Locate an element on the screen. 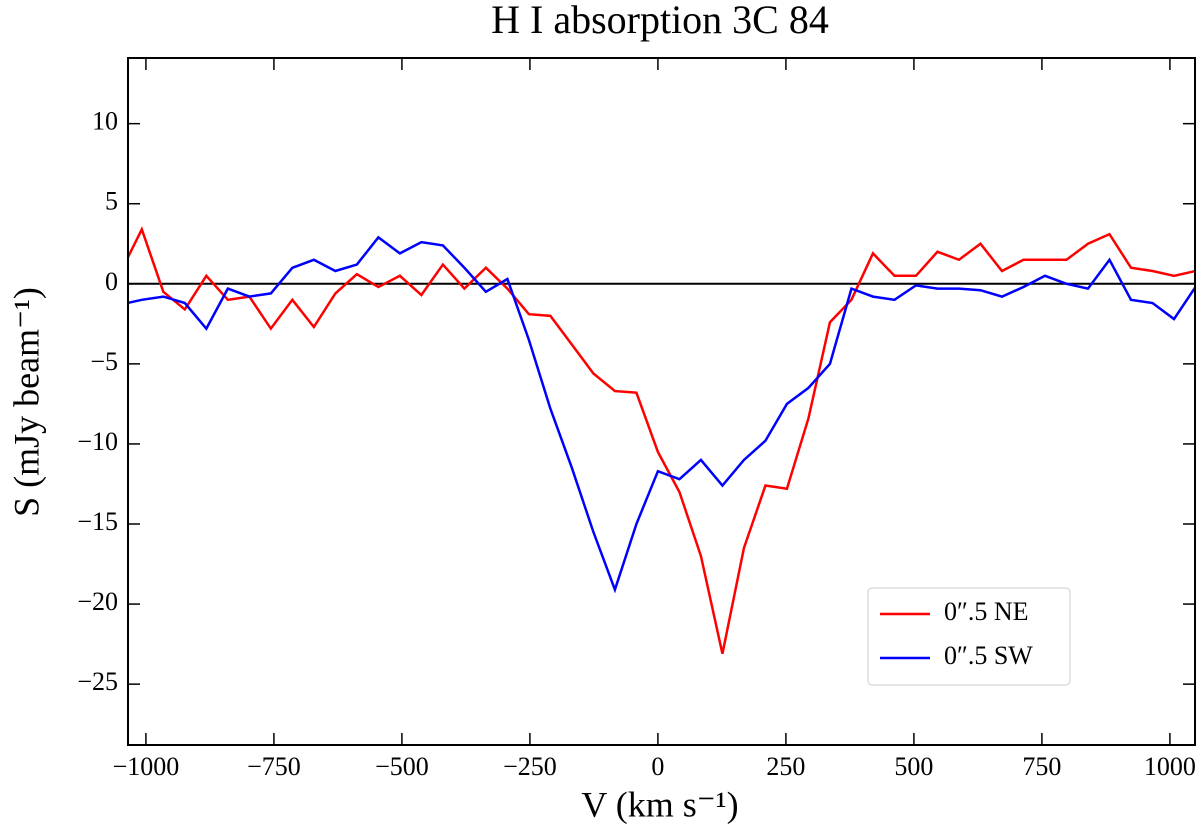  legend-label: 0″.5 SW is located at coordinates (988, 655).